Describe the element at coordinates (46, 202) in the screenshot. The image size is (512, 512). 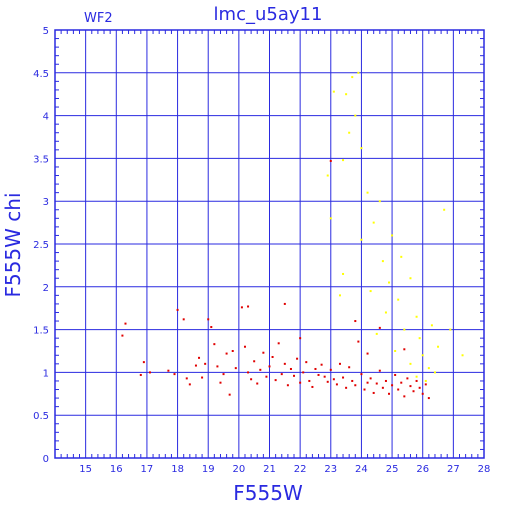
I see `y-tick-label: 3` at that location.